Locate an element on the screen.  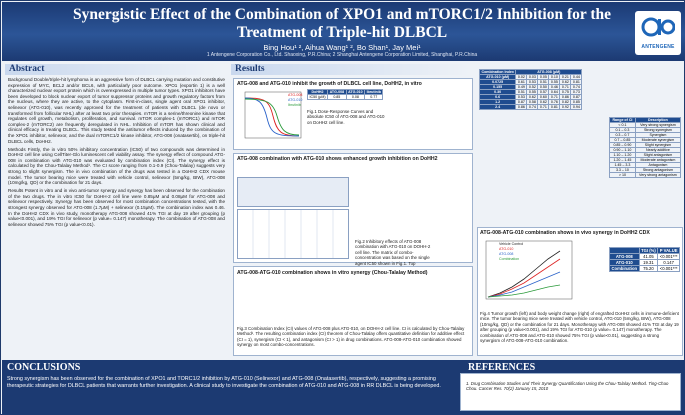
fig4-line-vehicle is located at coordinates (524, 274).